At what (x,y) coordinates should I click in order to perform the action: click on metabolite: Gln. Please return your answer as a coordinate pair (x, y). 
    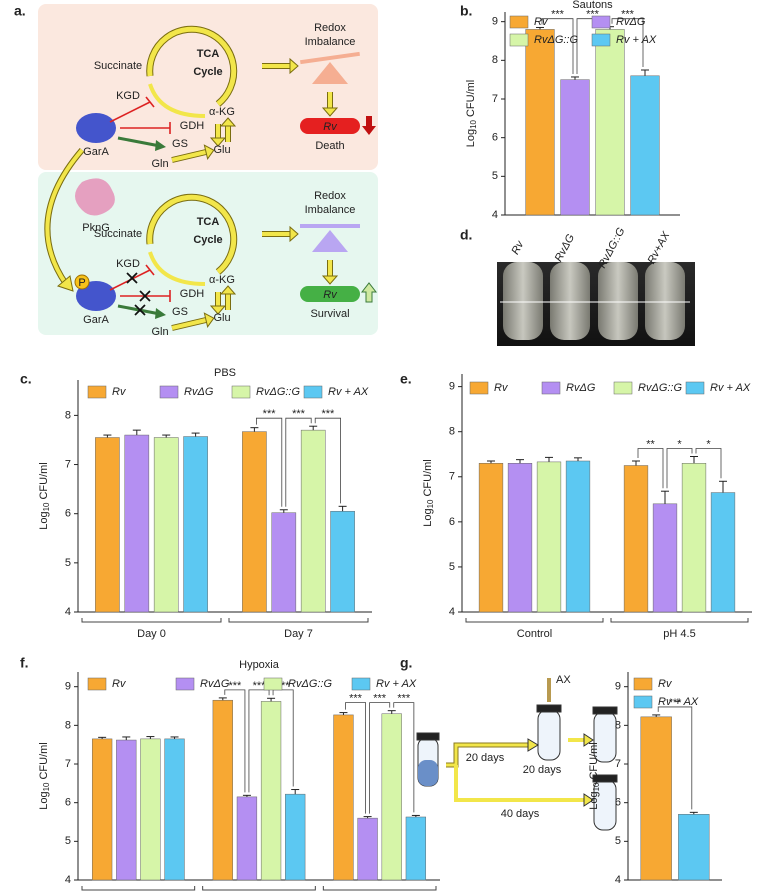
    Looking at the image, I should click on (159, 332).